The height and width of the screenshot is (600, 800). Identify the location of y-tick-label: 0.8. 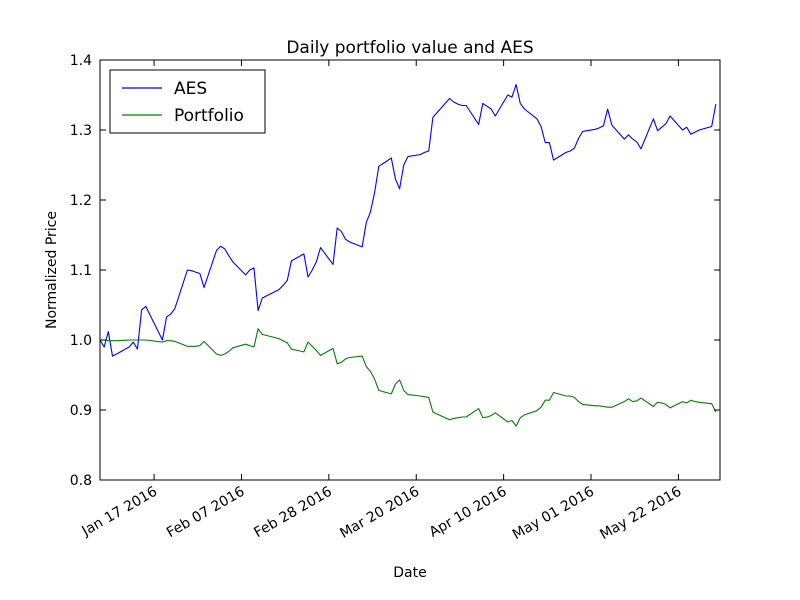
(81, 481).